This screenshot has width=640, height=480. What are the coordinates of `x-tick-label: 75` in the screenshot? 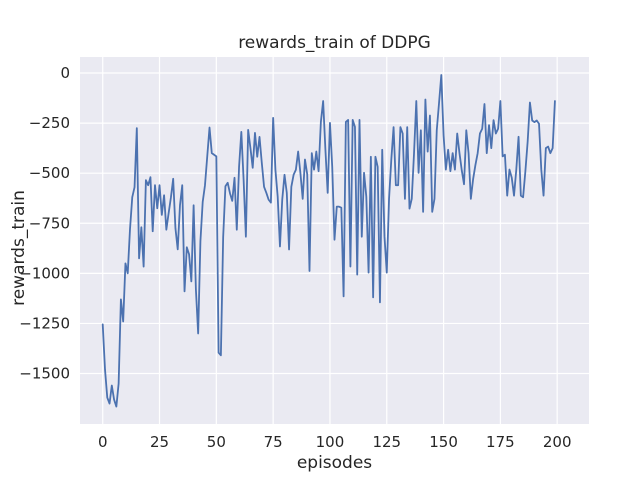 It's located at (273, 442).